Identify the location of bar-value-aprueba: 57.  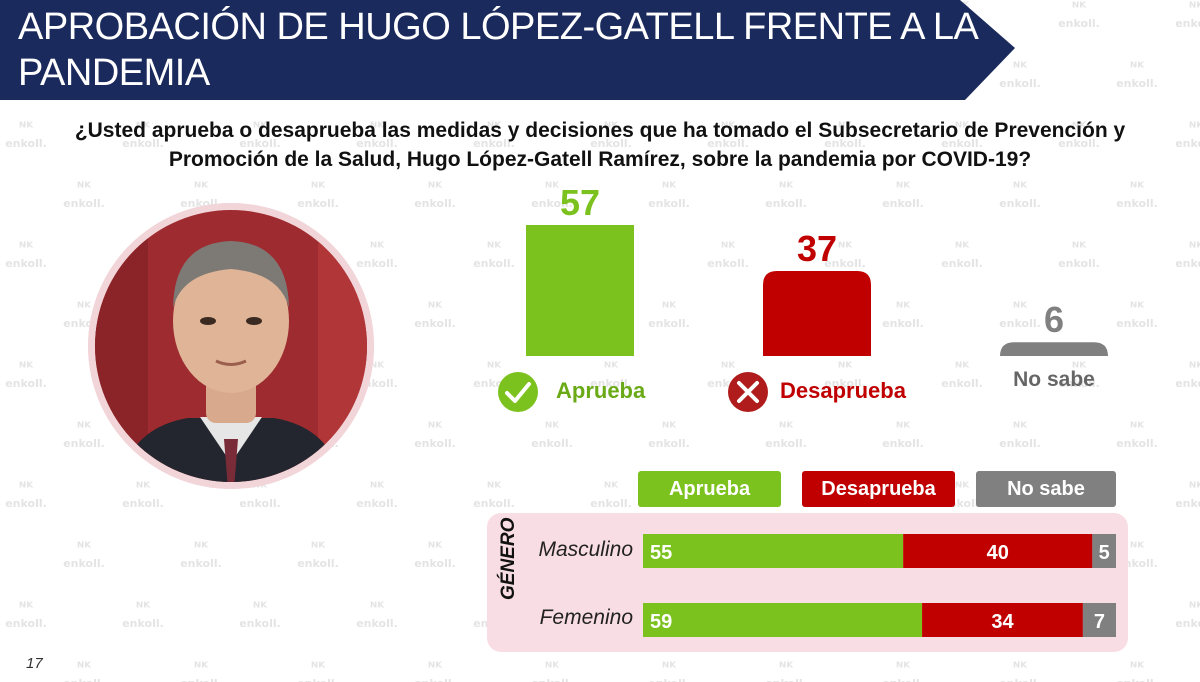
(580, 202).